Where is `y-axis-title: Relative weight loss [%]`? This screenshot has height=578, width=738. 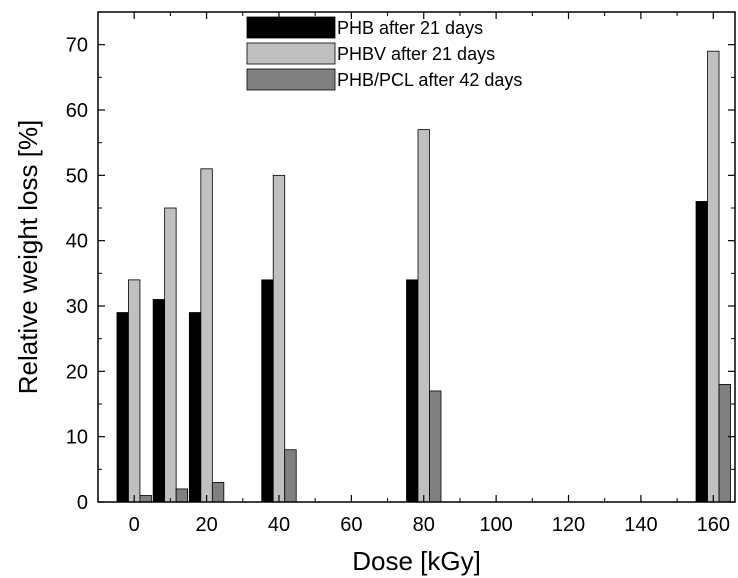
y-axis-title: Relative weight loss [%] is located at coordinates (28, 257).